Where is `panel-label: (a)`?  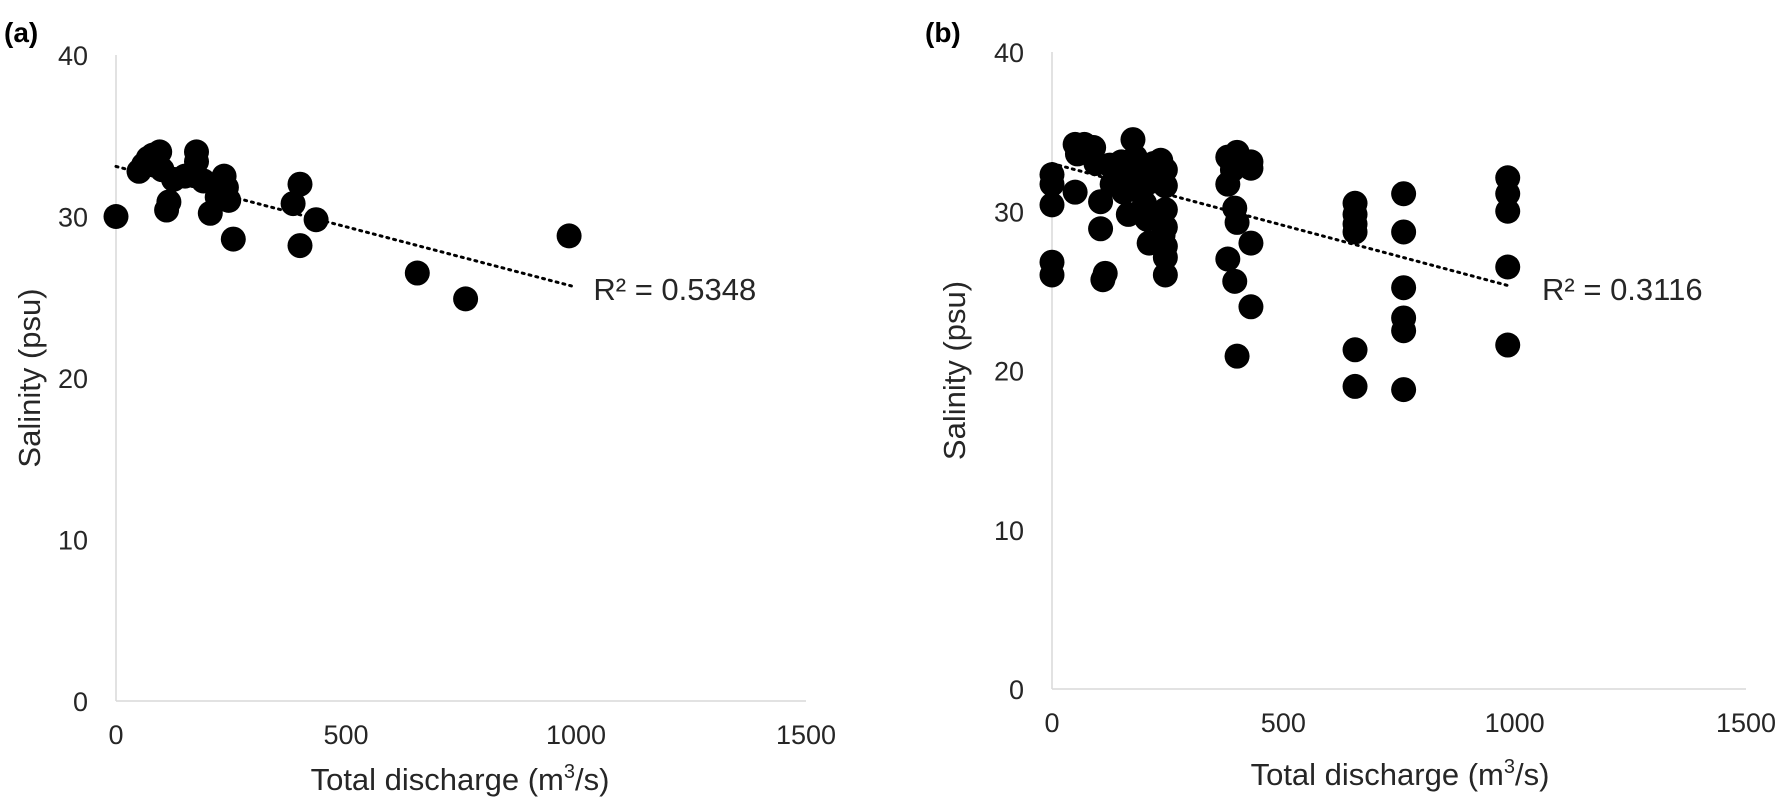
panel-label: (a) is located at coordinates (21, 32).